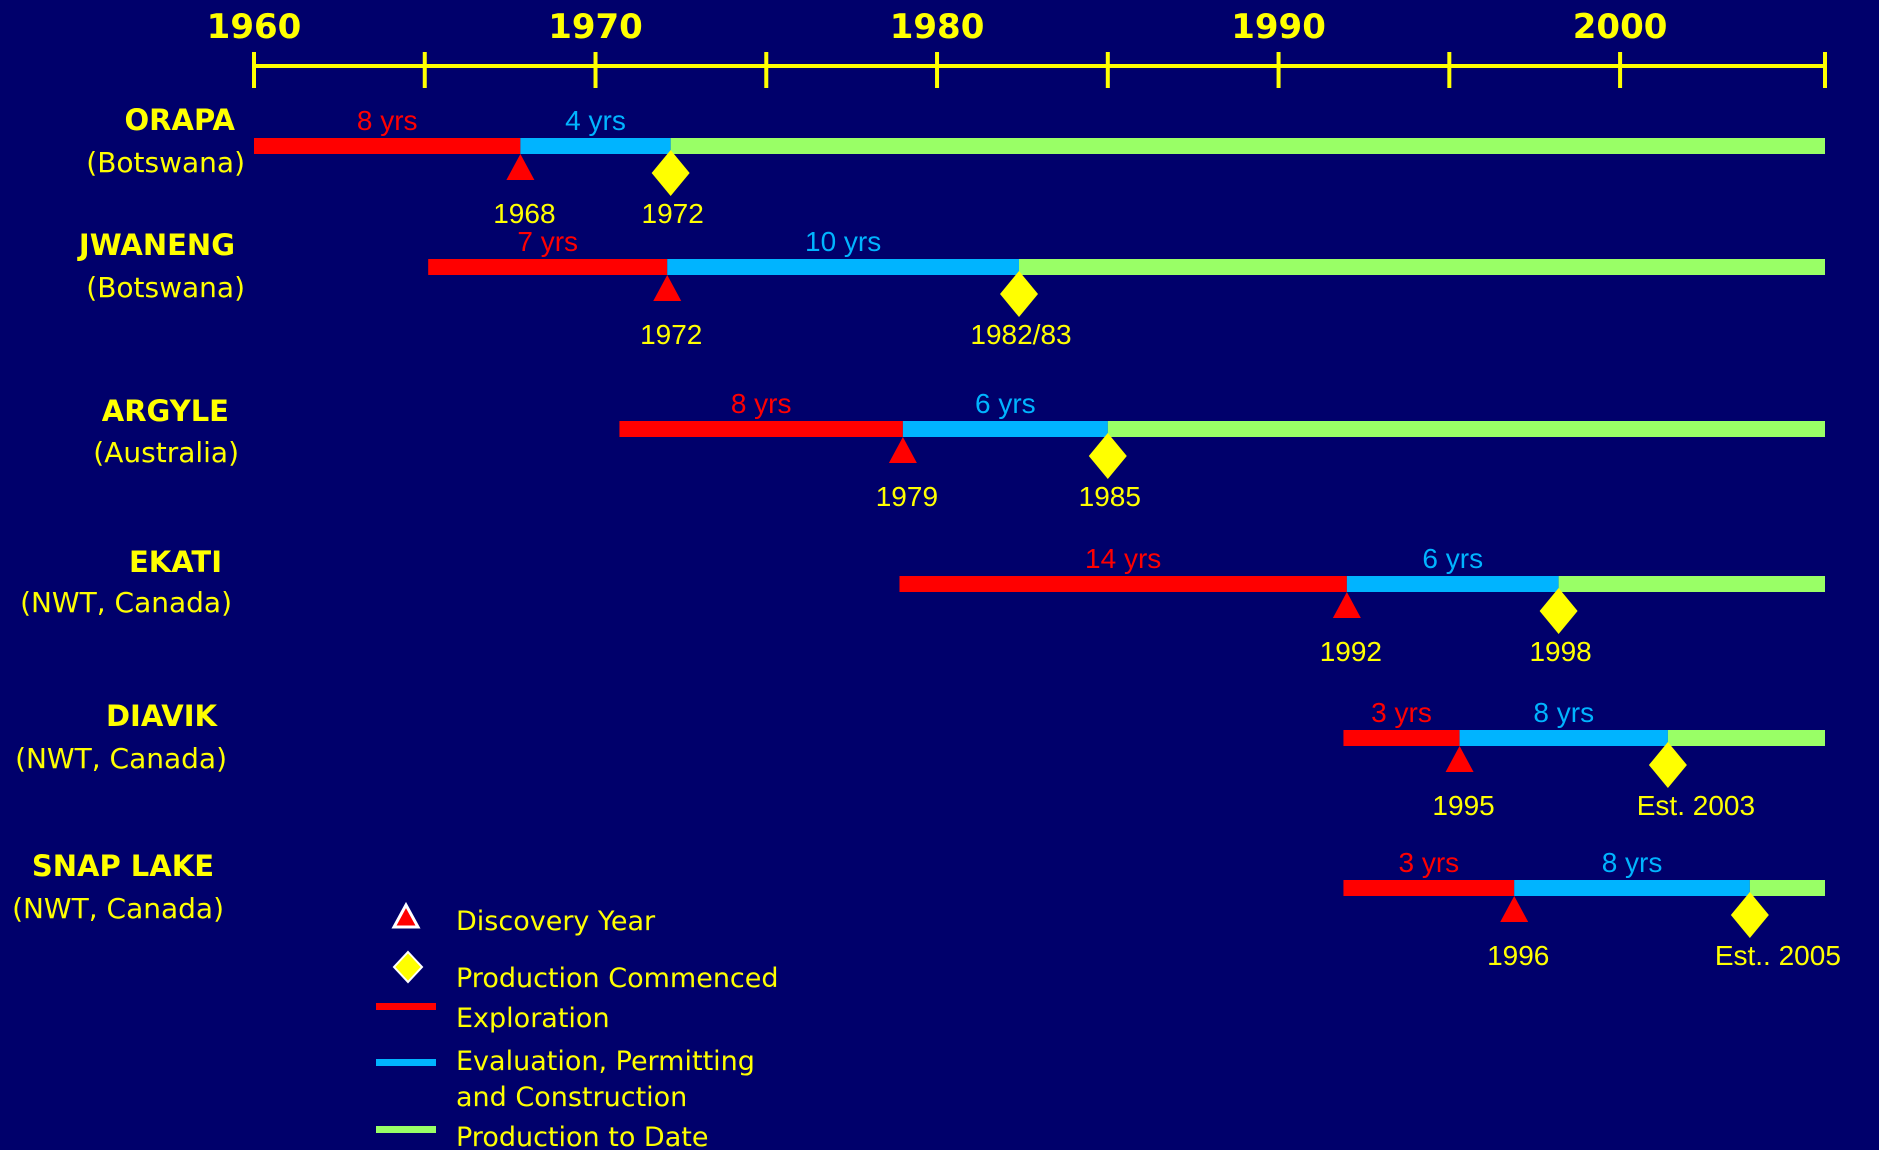  I want to click on legend-evaluation-swatch, so click(406, 1062).